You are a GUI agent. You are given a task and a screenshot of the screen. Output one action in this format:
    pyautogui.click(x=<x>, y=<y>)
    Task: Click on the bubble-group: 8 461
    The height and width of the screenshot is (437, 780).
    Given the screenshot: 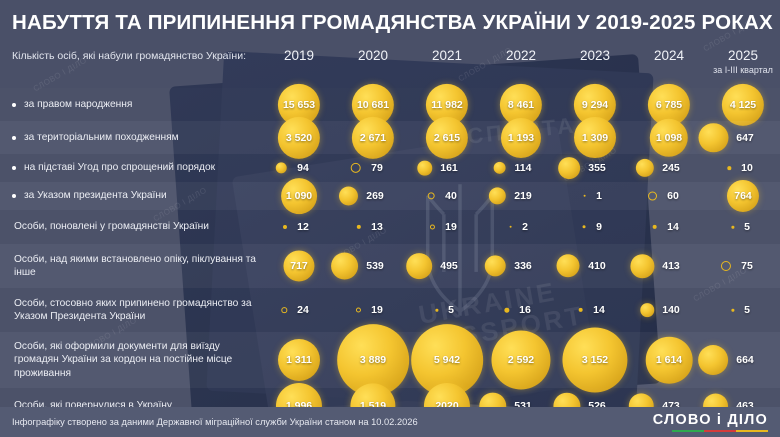 What is the action you would take?
    pyautogui.click(x=521, y=104)
    